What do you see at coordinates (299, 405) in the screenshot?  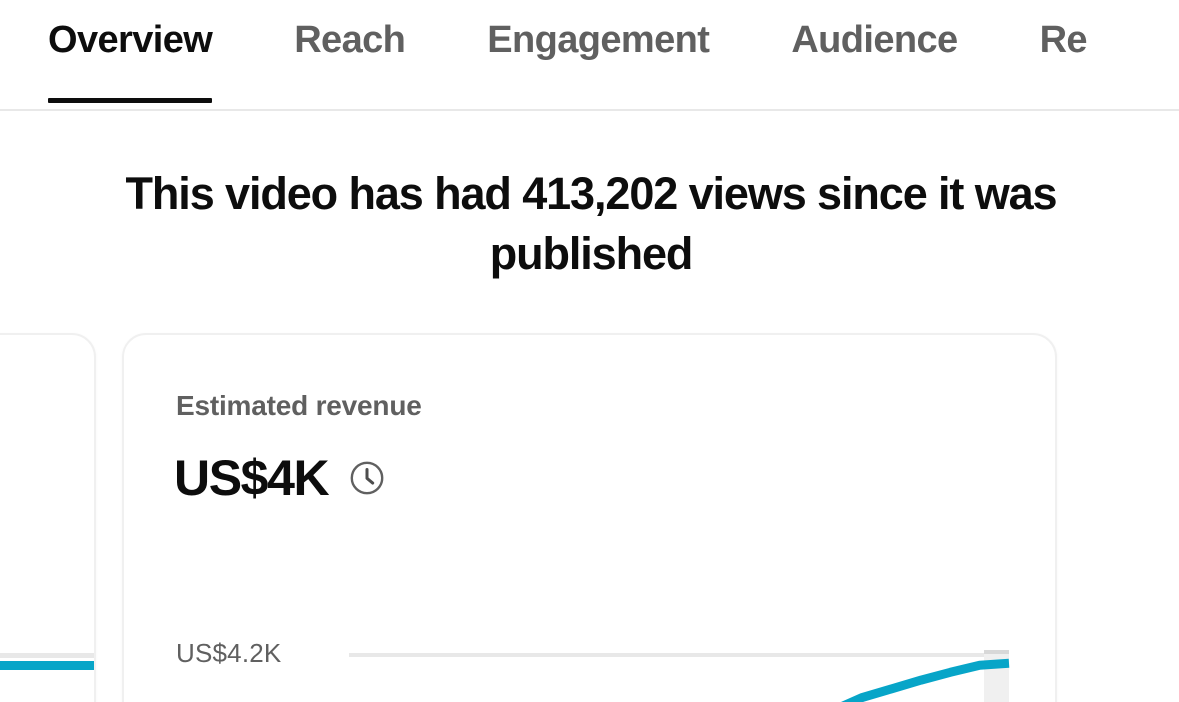 I see `card-metric-label: Estimated revenue` at bounding box center [299, 405].